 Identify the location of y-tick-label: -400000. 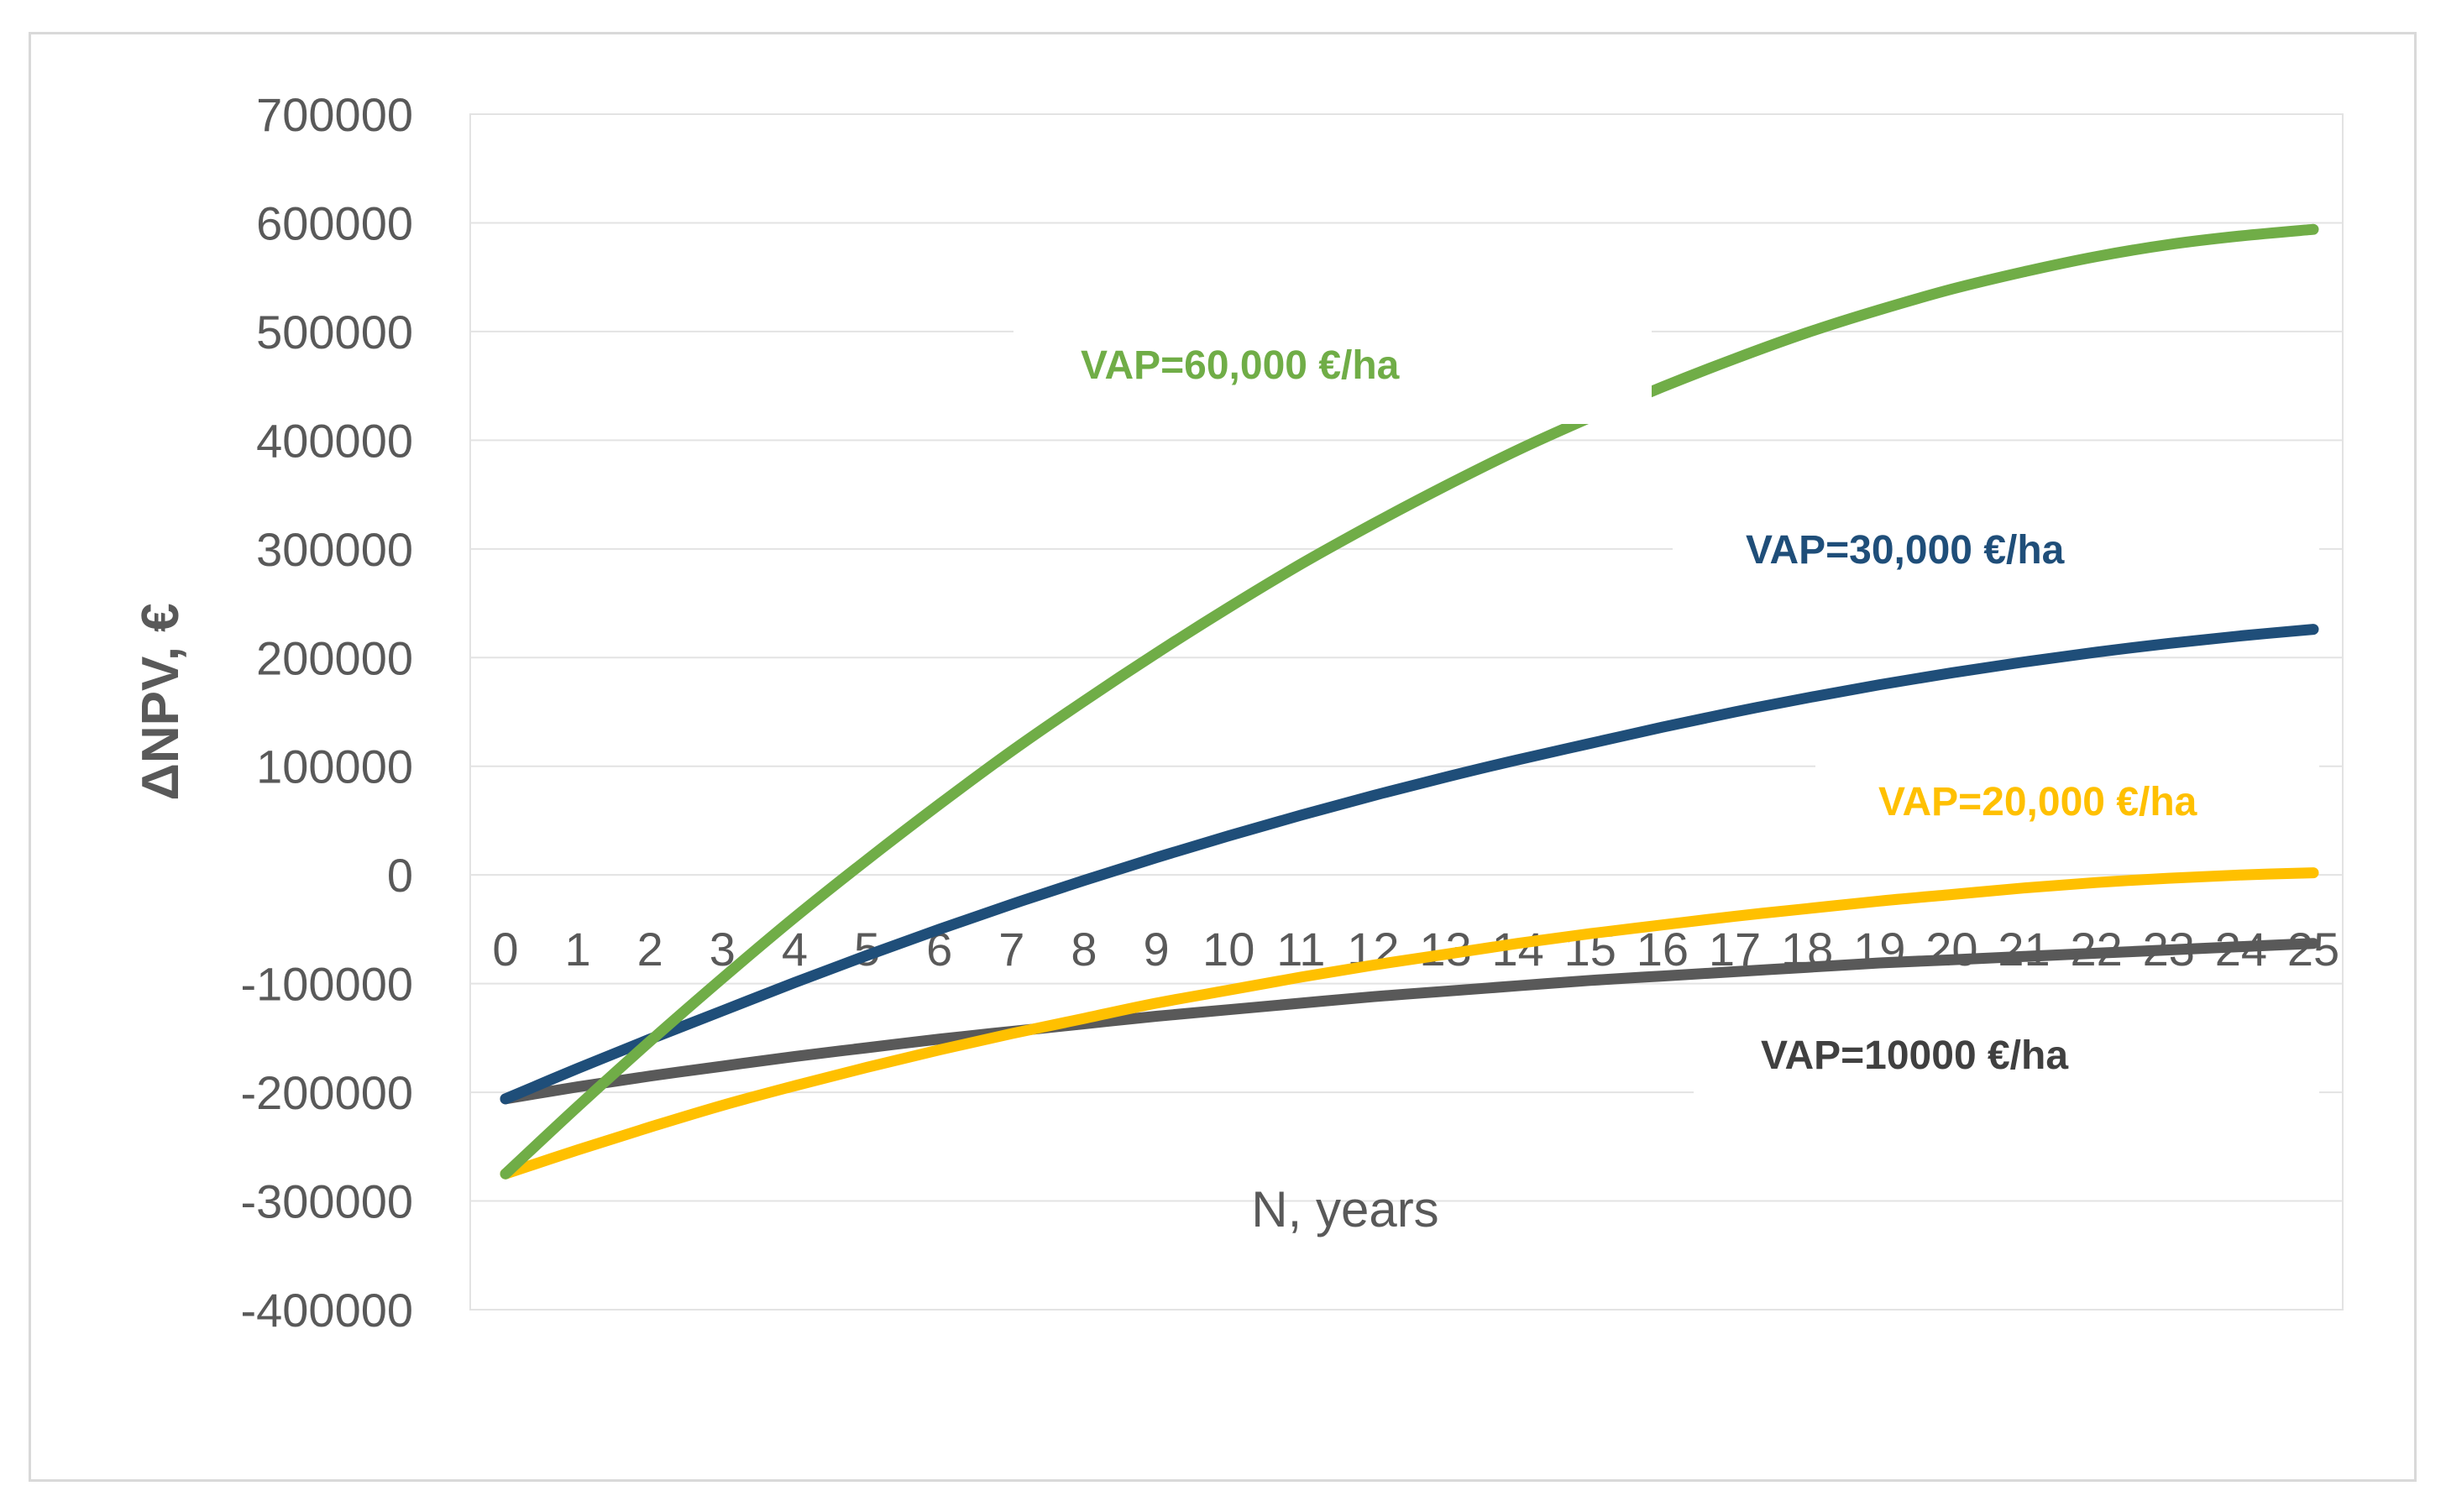
(326, 1310).